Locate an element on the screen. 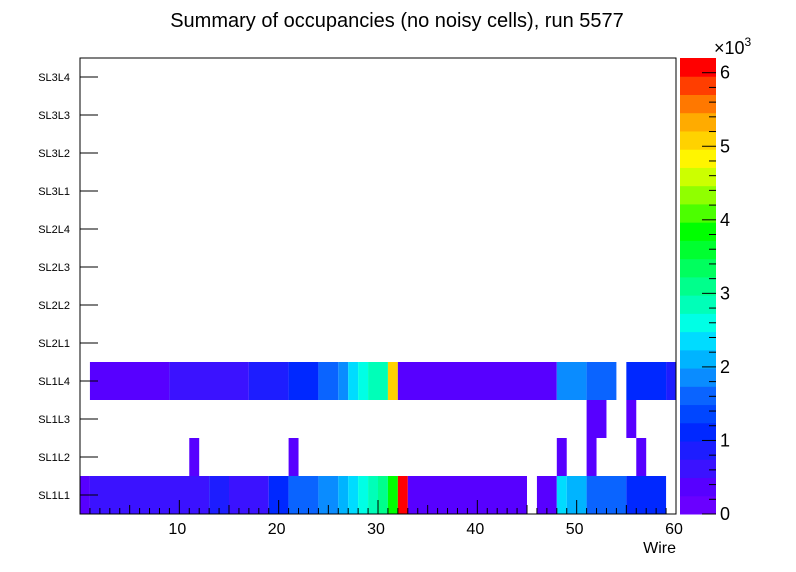  colorbar-multiplier: ×10³ is located at coordinates (733, 46).